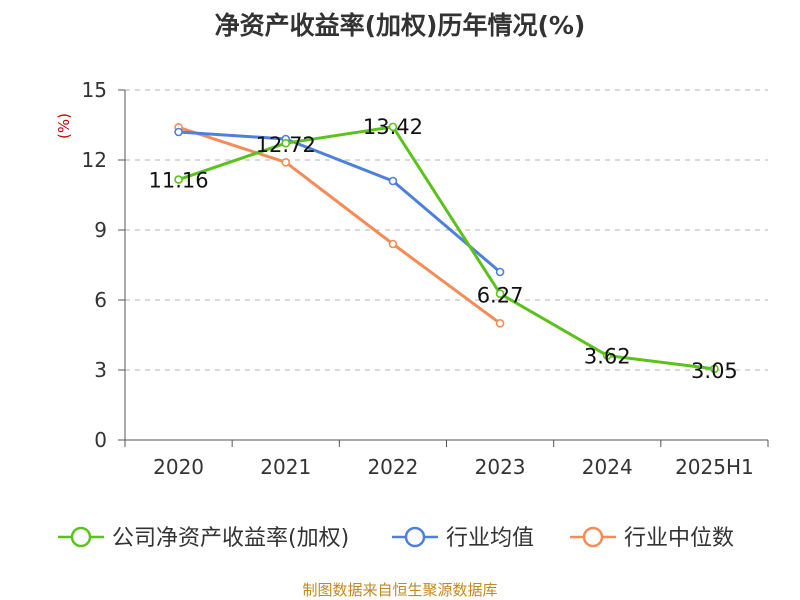 The width and height of the screenshot is (800, 600). What do you see at coordinates (399, 590) in the screenshot?
I see `source-note: 制图数据来自恒生聚源数据库` at bounding box center [399, 590].